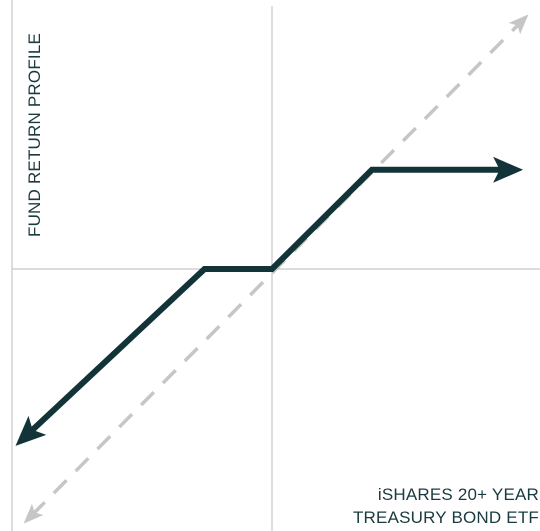 The height and width of the screenshot is (531, 540). I want to click on y-axis-label: FUND RETURN PROFILE, so click(34, 135).